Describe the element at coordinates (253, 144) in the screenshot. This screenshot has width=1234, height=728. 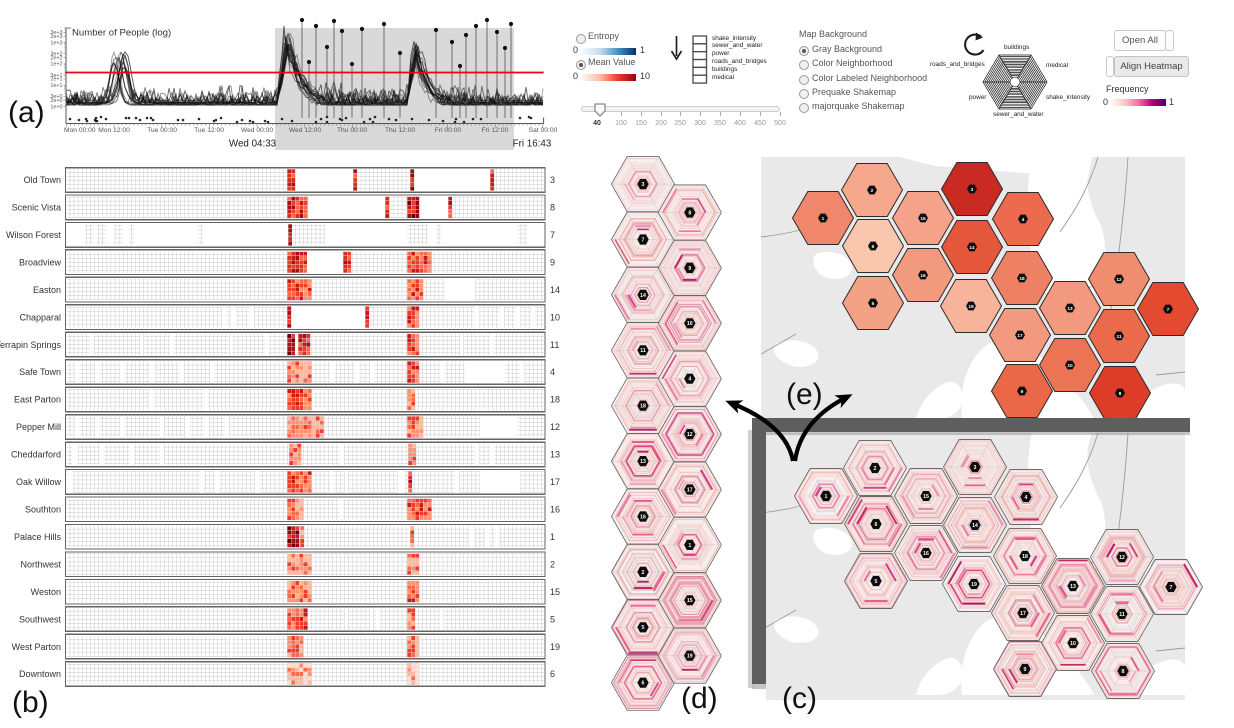
I see `svg-text: Wed 04:33` at that location.